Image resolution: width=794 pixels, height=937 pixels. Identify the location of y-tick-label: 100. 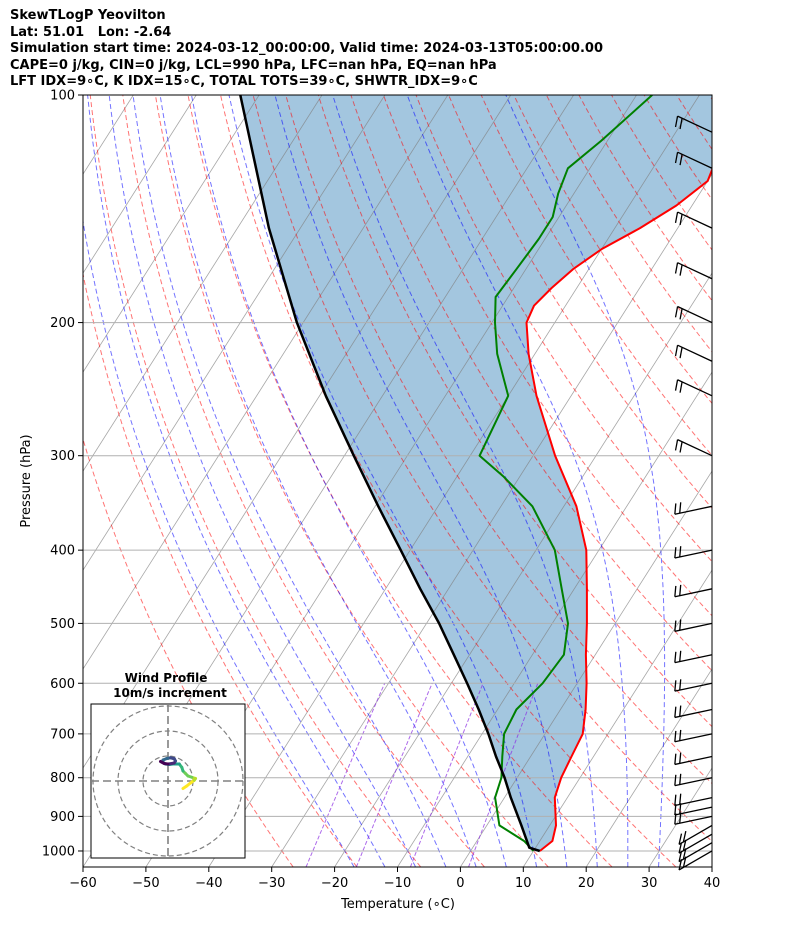
(62, 96).